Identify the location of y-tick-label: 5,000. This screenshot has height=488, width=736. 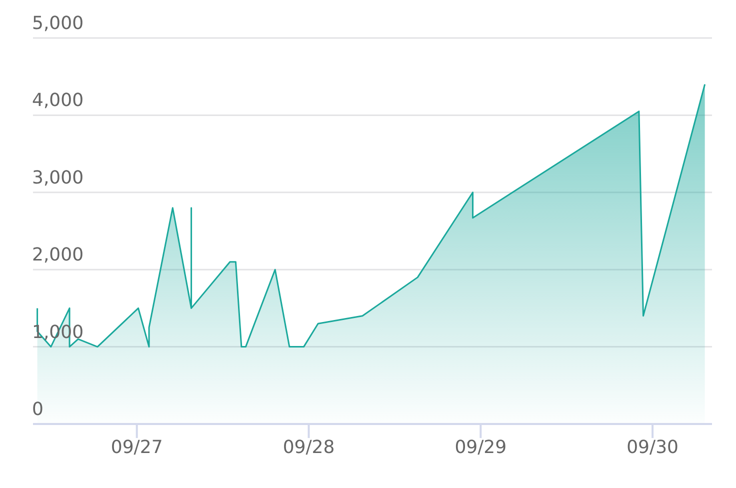
(58, 23).